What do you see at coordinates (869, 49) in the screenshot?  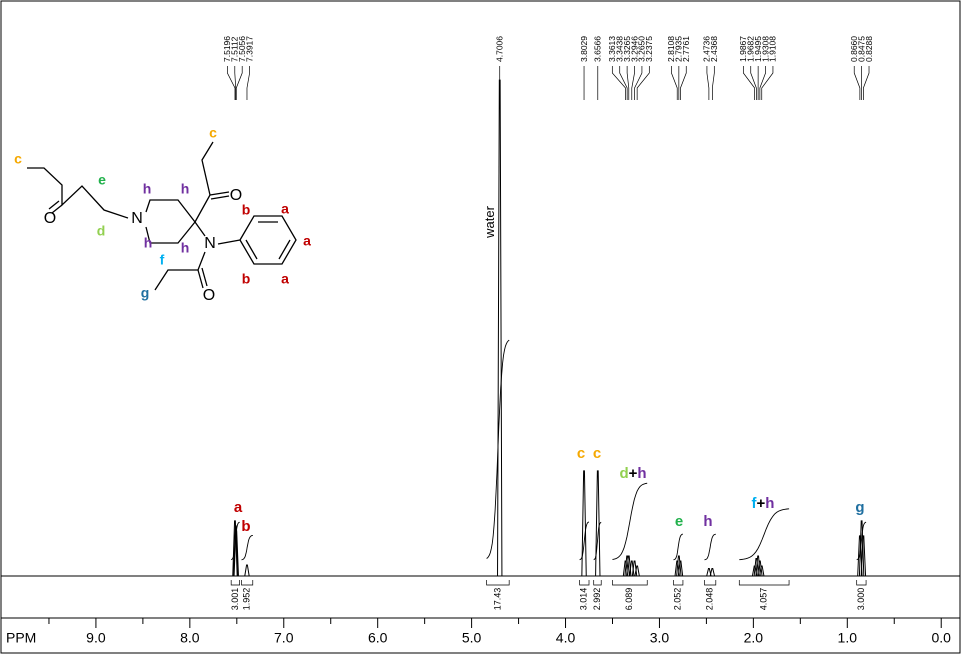 I see `peak-label: 0.8288` at bounding box center [869, 49].